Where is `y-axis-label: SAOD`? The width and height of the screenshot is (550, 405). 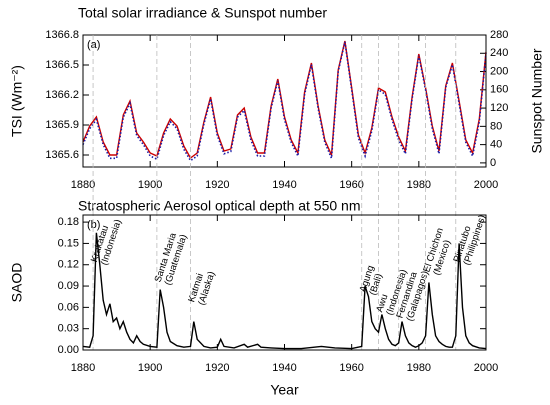
y-axis-label: SAOD is located at coordinates (17, 283).